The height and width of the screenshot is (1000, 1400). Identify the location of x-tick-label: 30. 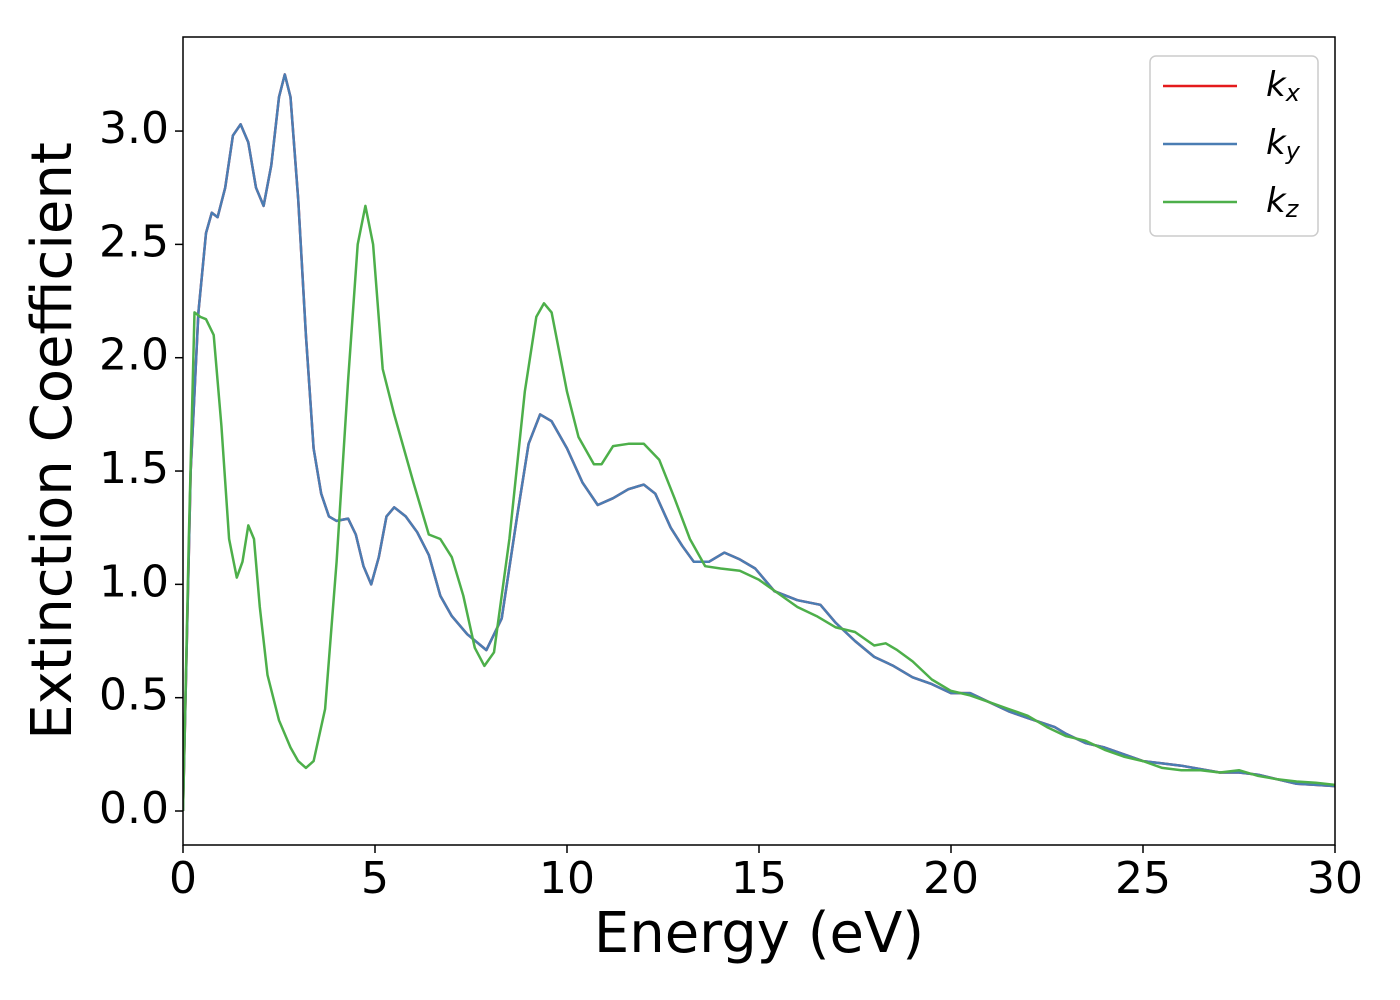
(1335, 878).